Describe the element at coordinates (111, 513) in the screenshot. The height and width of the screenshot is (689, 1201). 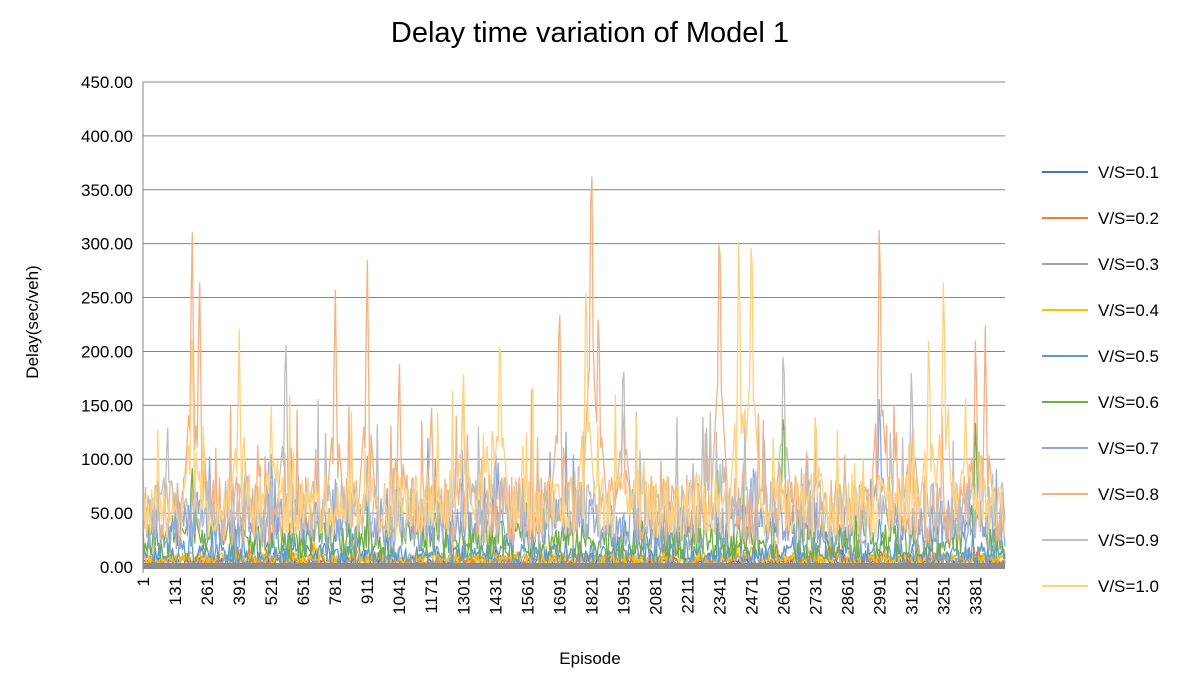
I see `y-tick-label: 50.00` at that location.